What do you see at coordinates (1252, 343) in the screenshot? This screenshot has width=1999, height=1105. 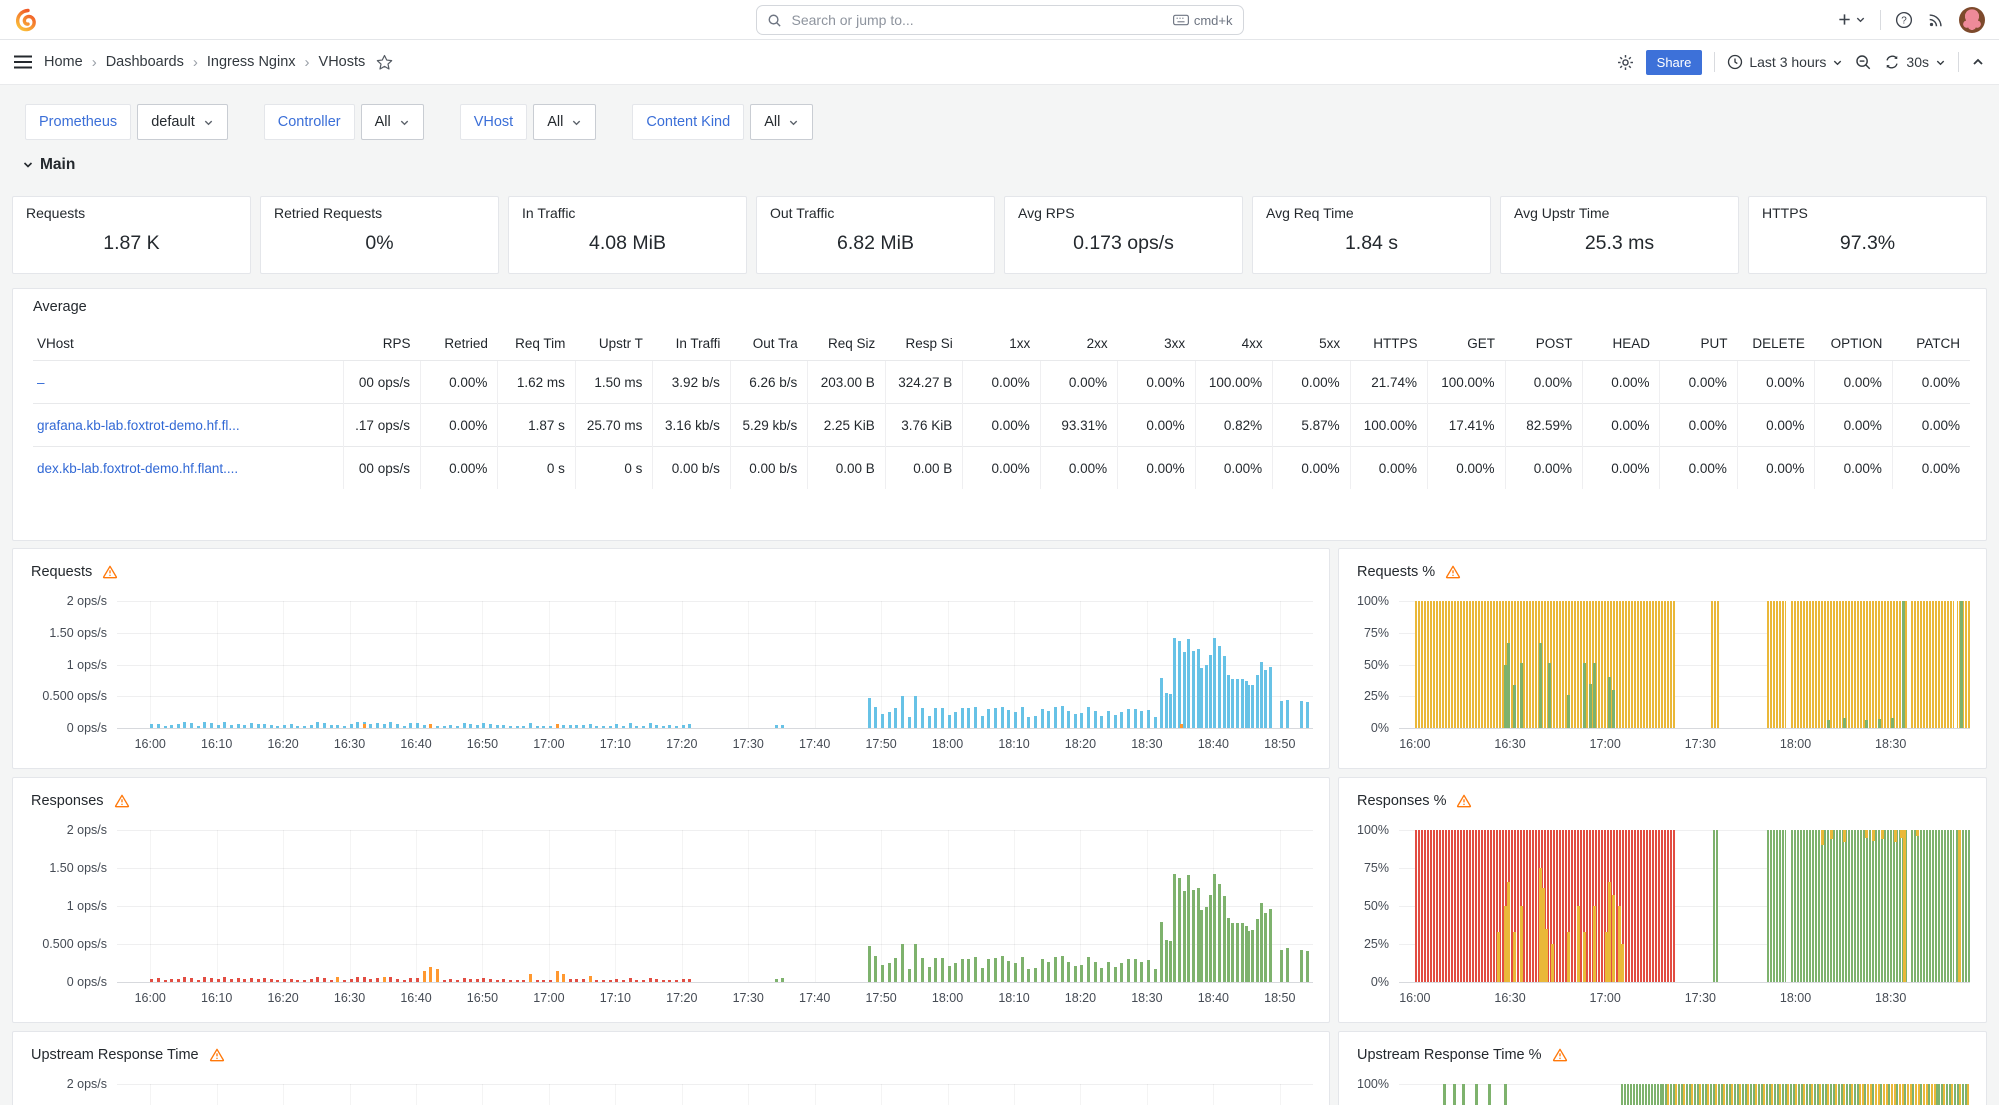 I see `column-header-4xx: 4xx` at bounding box center [1252, 343].